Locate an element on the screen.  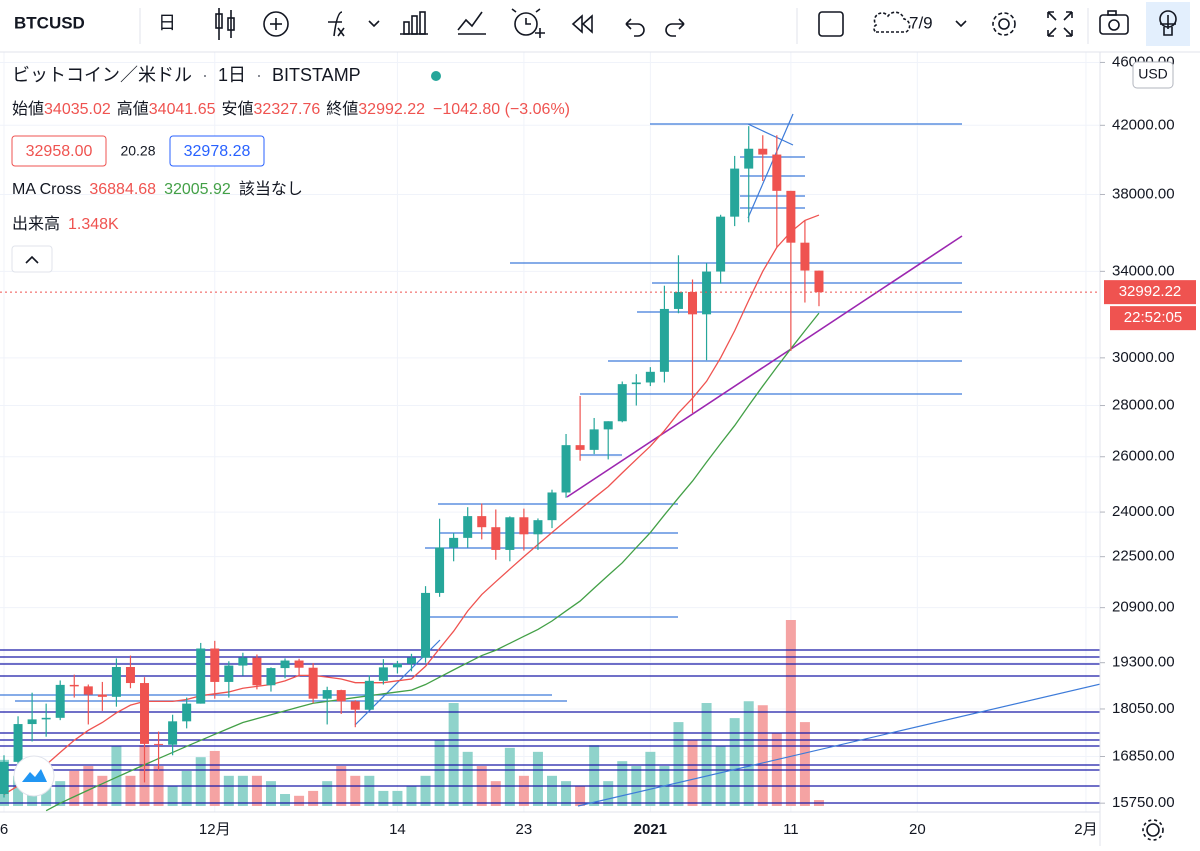
x-tick-label: 6 is located at coordinates (4, 829).